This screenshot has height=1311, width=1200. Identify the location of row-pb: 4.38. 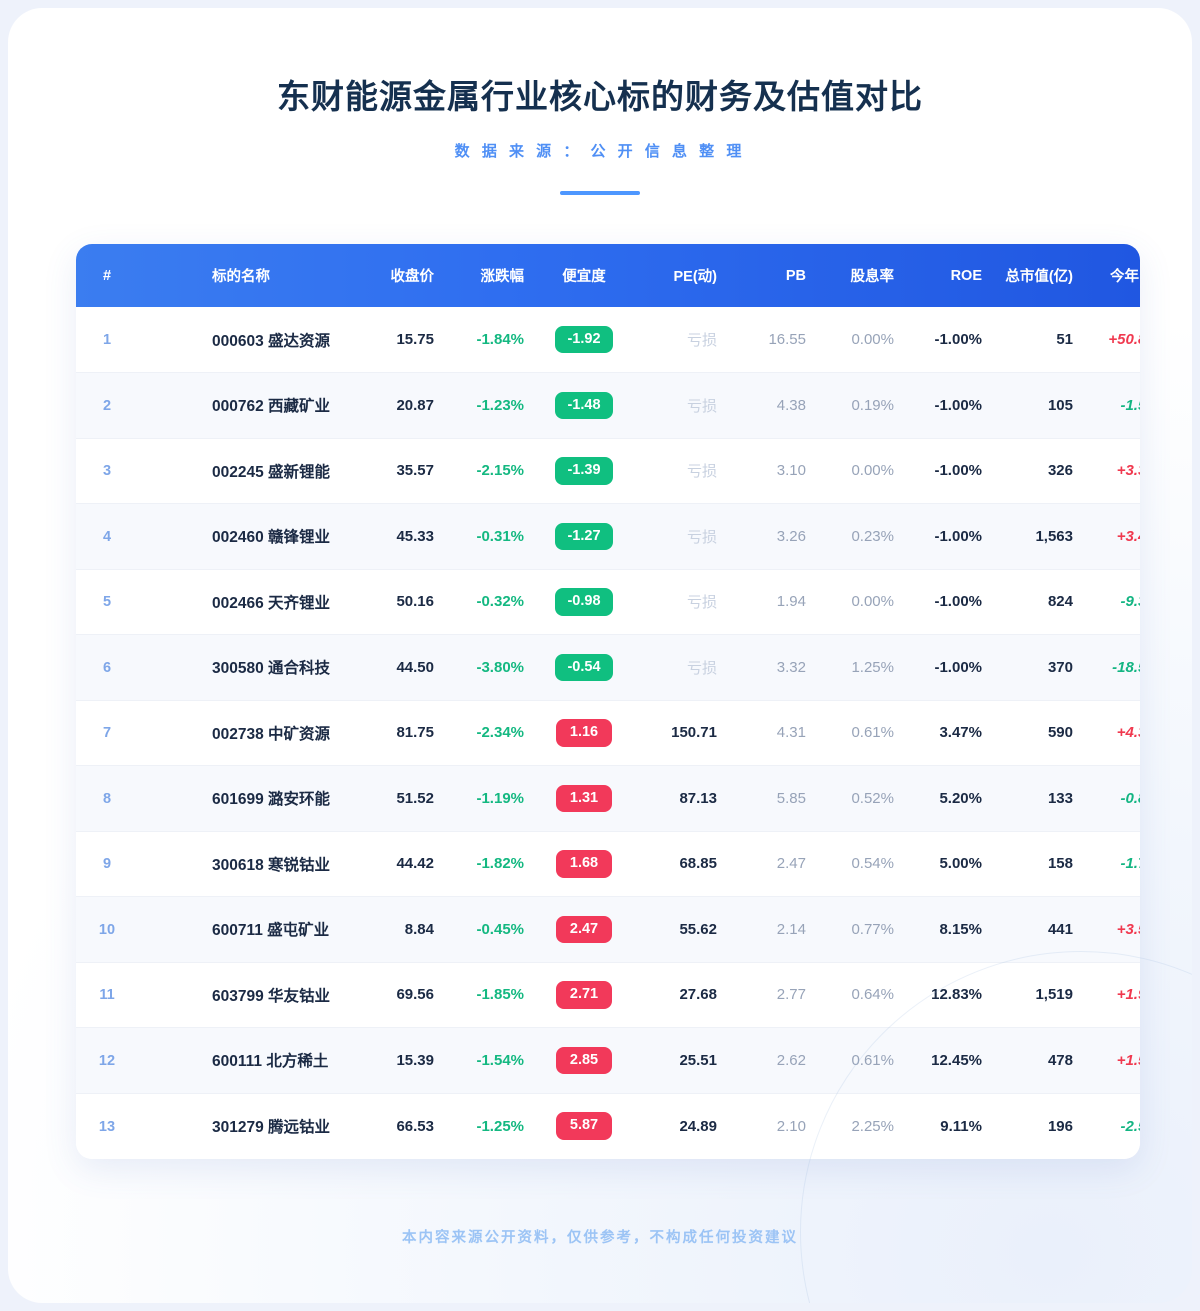
(780, 406).